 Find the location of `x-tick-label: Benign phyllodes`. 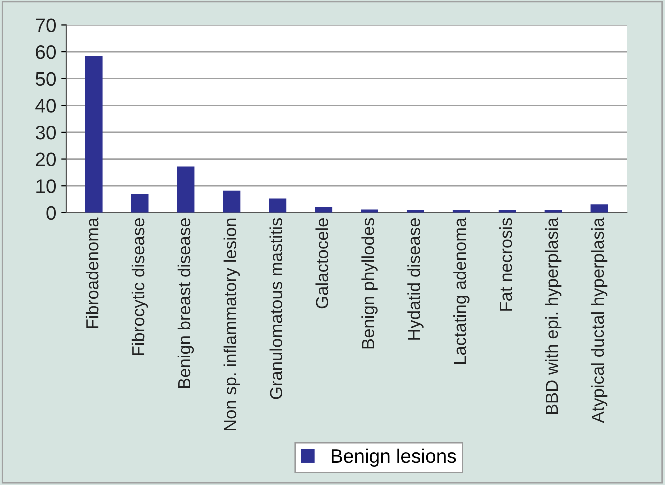

x-tick-label: Benign phyllodes is located at coordinates (370, 283).